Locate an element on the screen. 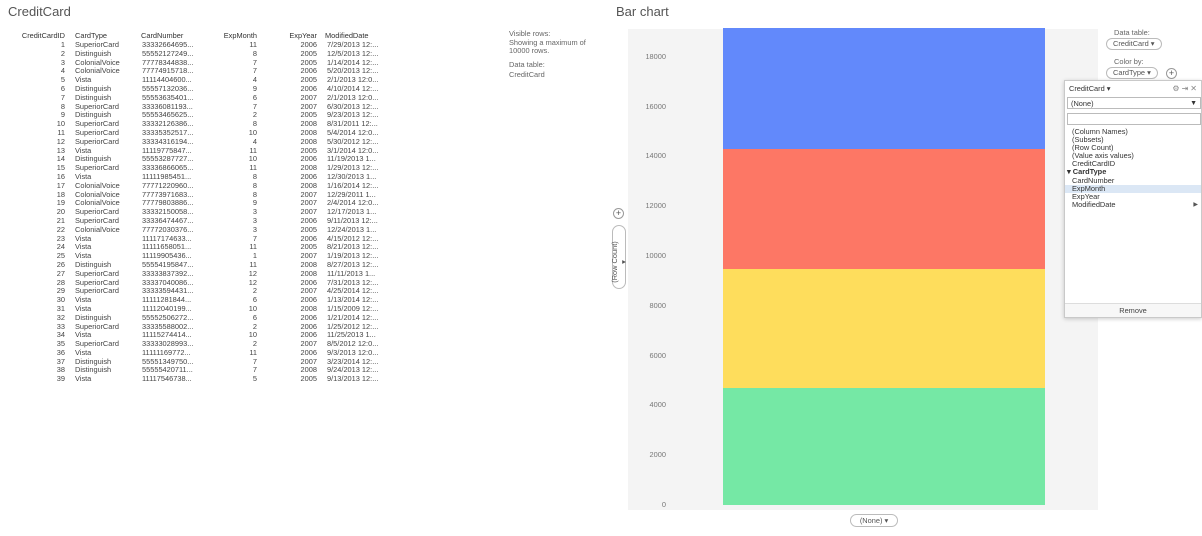 Image resolution: width=1202 pixels, height=536 pixels. column-list-item: ExpMonth is located at coordinates (1133, 188).